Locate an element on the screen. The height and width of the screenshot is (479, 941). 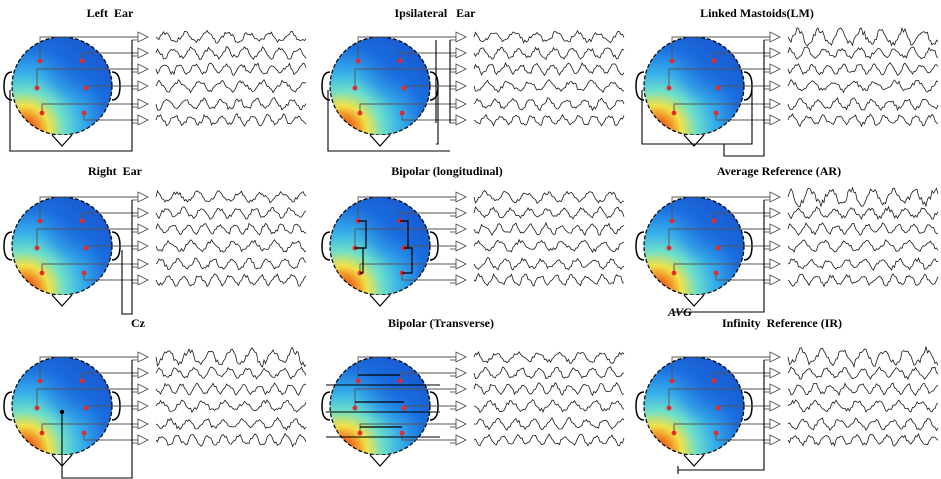
panel-linked-mastoids is located at coordinates (787, 91).